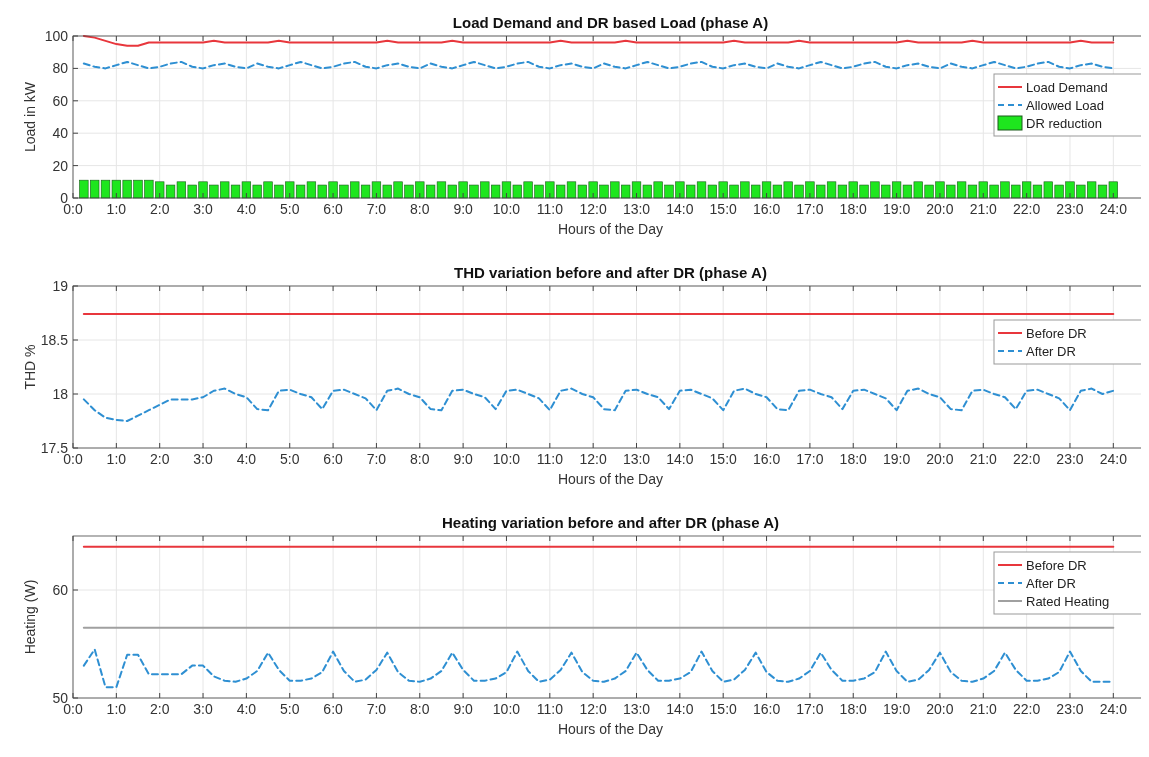 Image resolution: width=1149 pixels, height=757 pixels. I want to click on y-tick-label: 17.5, so click(54, 448).